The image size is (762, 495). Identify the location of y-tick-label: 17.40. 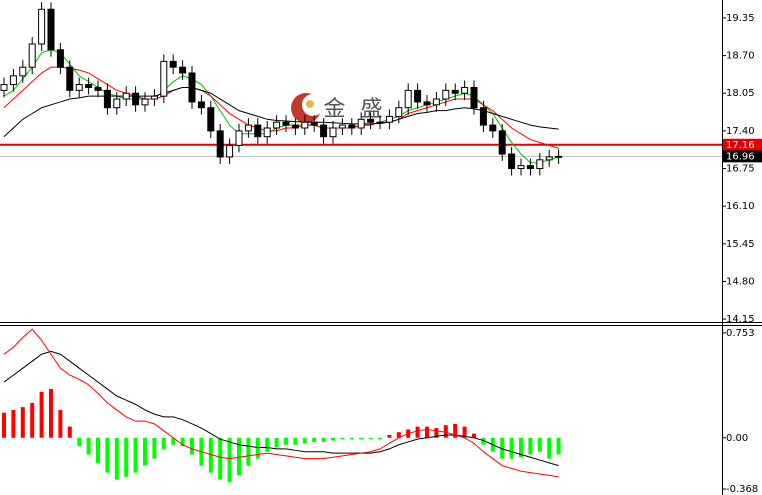
(740, 131).